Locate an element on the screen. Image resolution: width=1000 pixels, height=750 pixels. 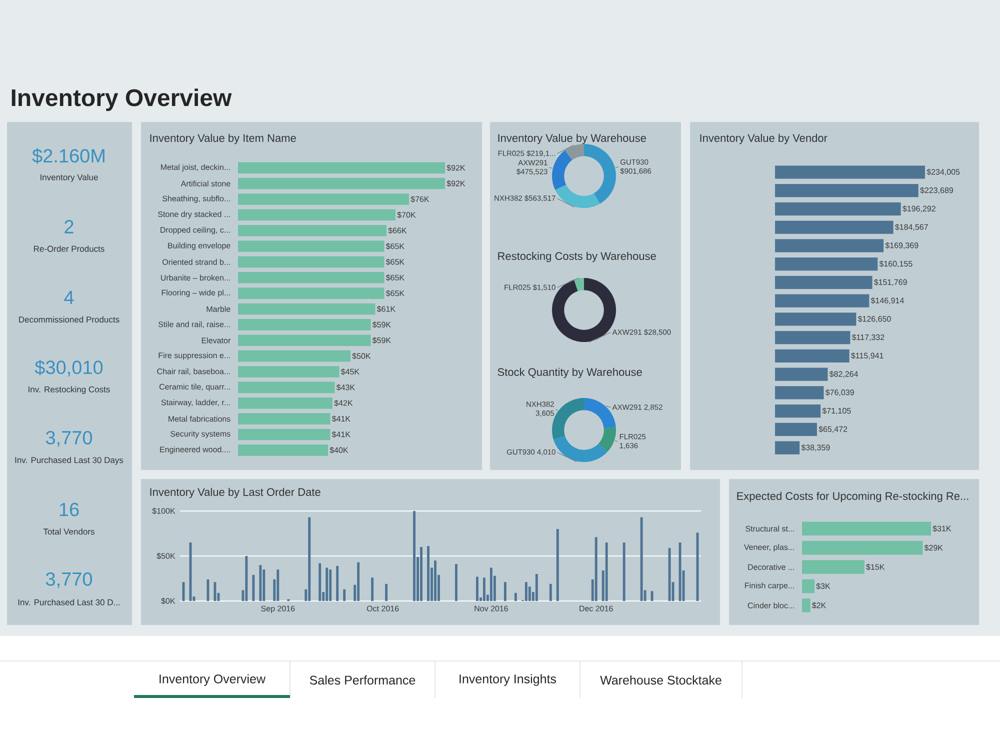
data-label: $38,359 is located at coordinates (815, 448).